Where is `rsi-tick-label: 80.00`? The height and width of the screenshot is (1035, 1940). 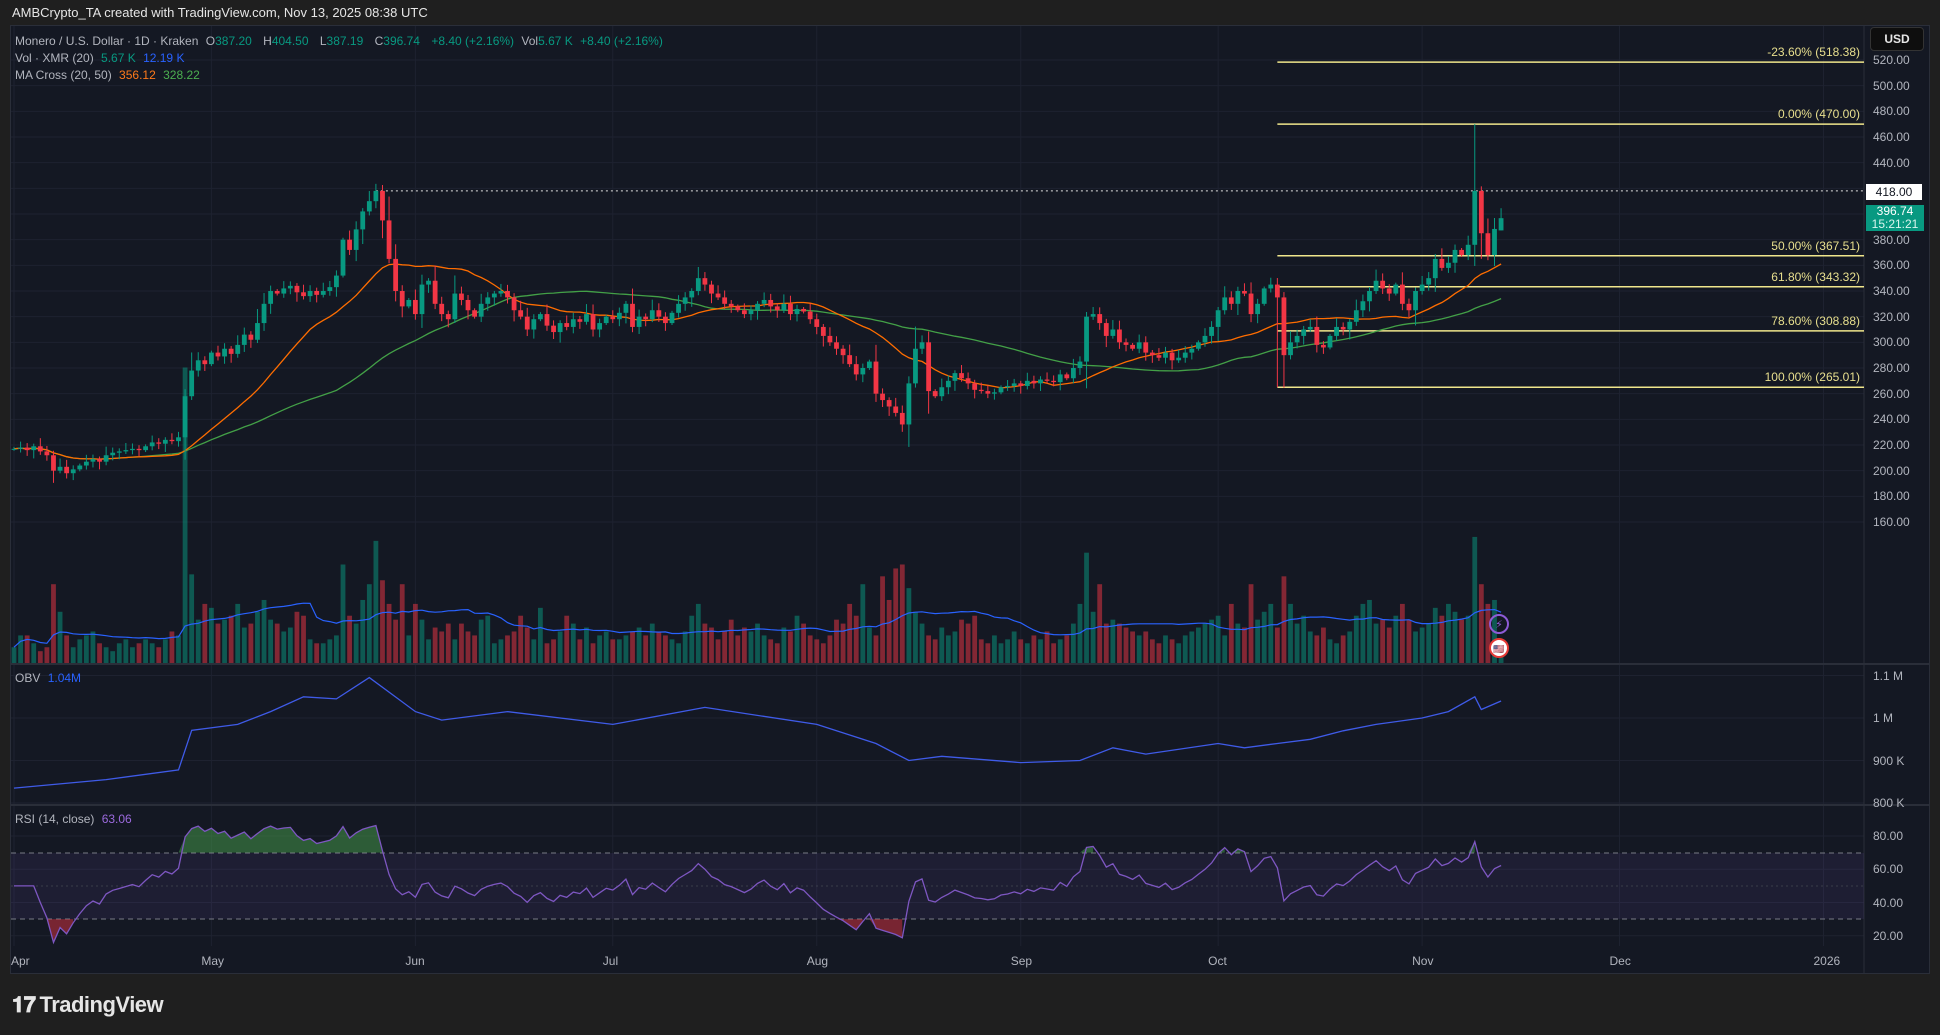
rsi-tick-label: 80.00 is located at coordinates (1888, 836).